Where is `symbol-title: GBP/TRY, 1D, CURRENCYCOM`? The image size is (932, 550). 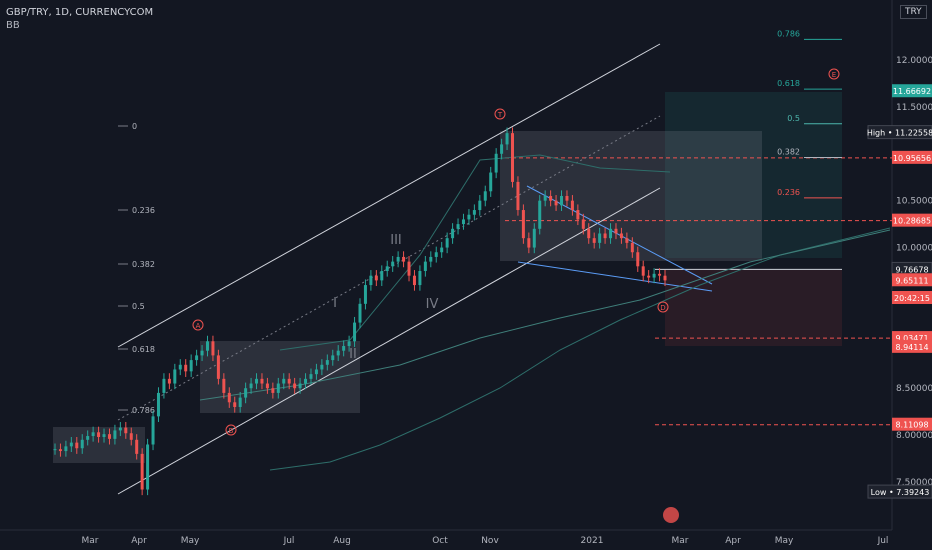
symbol-title: GBP/TRY, 1D, CURRENCYCOM is located at coordinates (80, 12).